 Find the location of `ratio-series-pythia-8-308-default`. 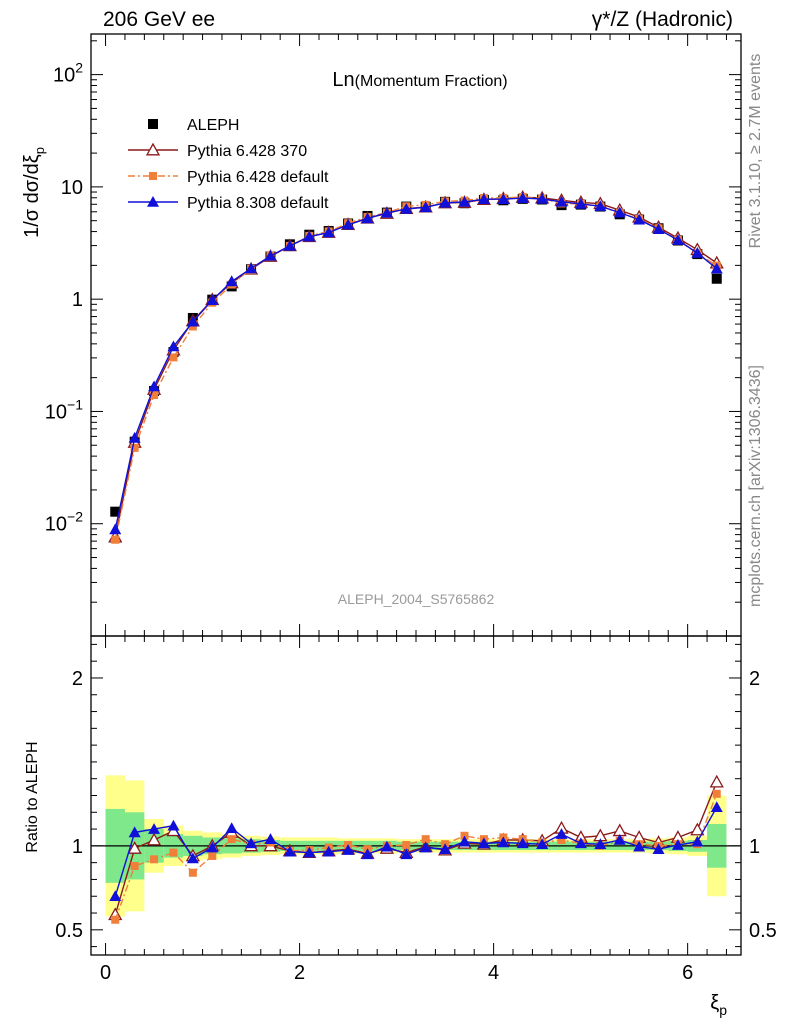

ratio-series-pythia-8-308-default is located at coordinates (416, 851).